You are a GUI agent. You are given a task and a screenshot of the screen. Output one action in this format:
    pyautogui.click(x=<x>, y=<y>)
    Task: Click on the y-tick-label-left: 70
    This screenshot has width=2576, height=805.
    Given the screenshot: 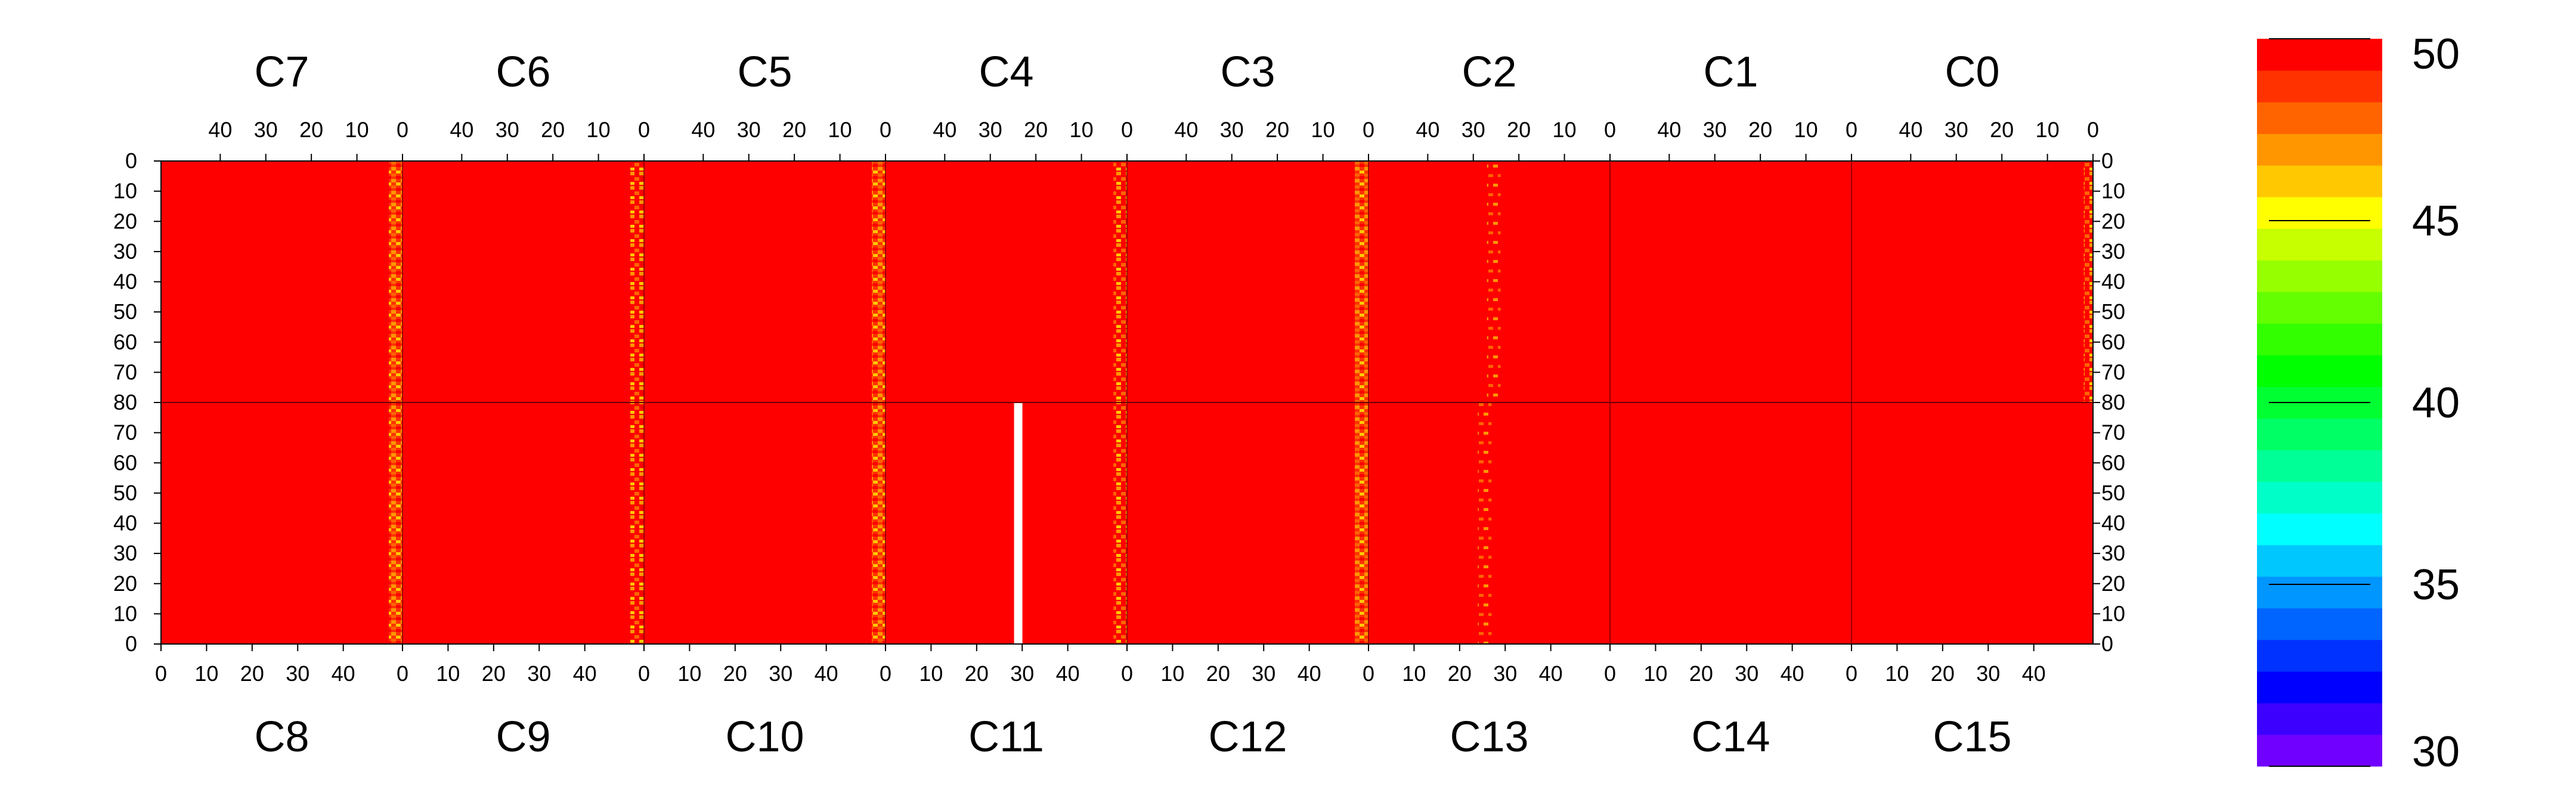 What is the action you would take?
    pyautogui.click(x=125, y=372)
    